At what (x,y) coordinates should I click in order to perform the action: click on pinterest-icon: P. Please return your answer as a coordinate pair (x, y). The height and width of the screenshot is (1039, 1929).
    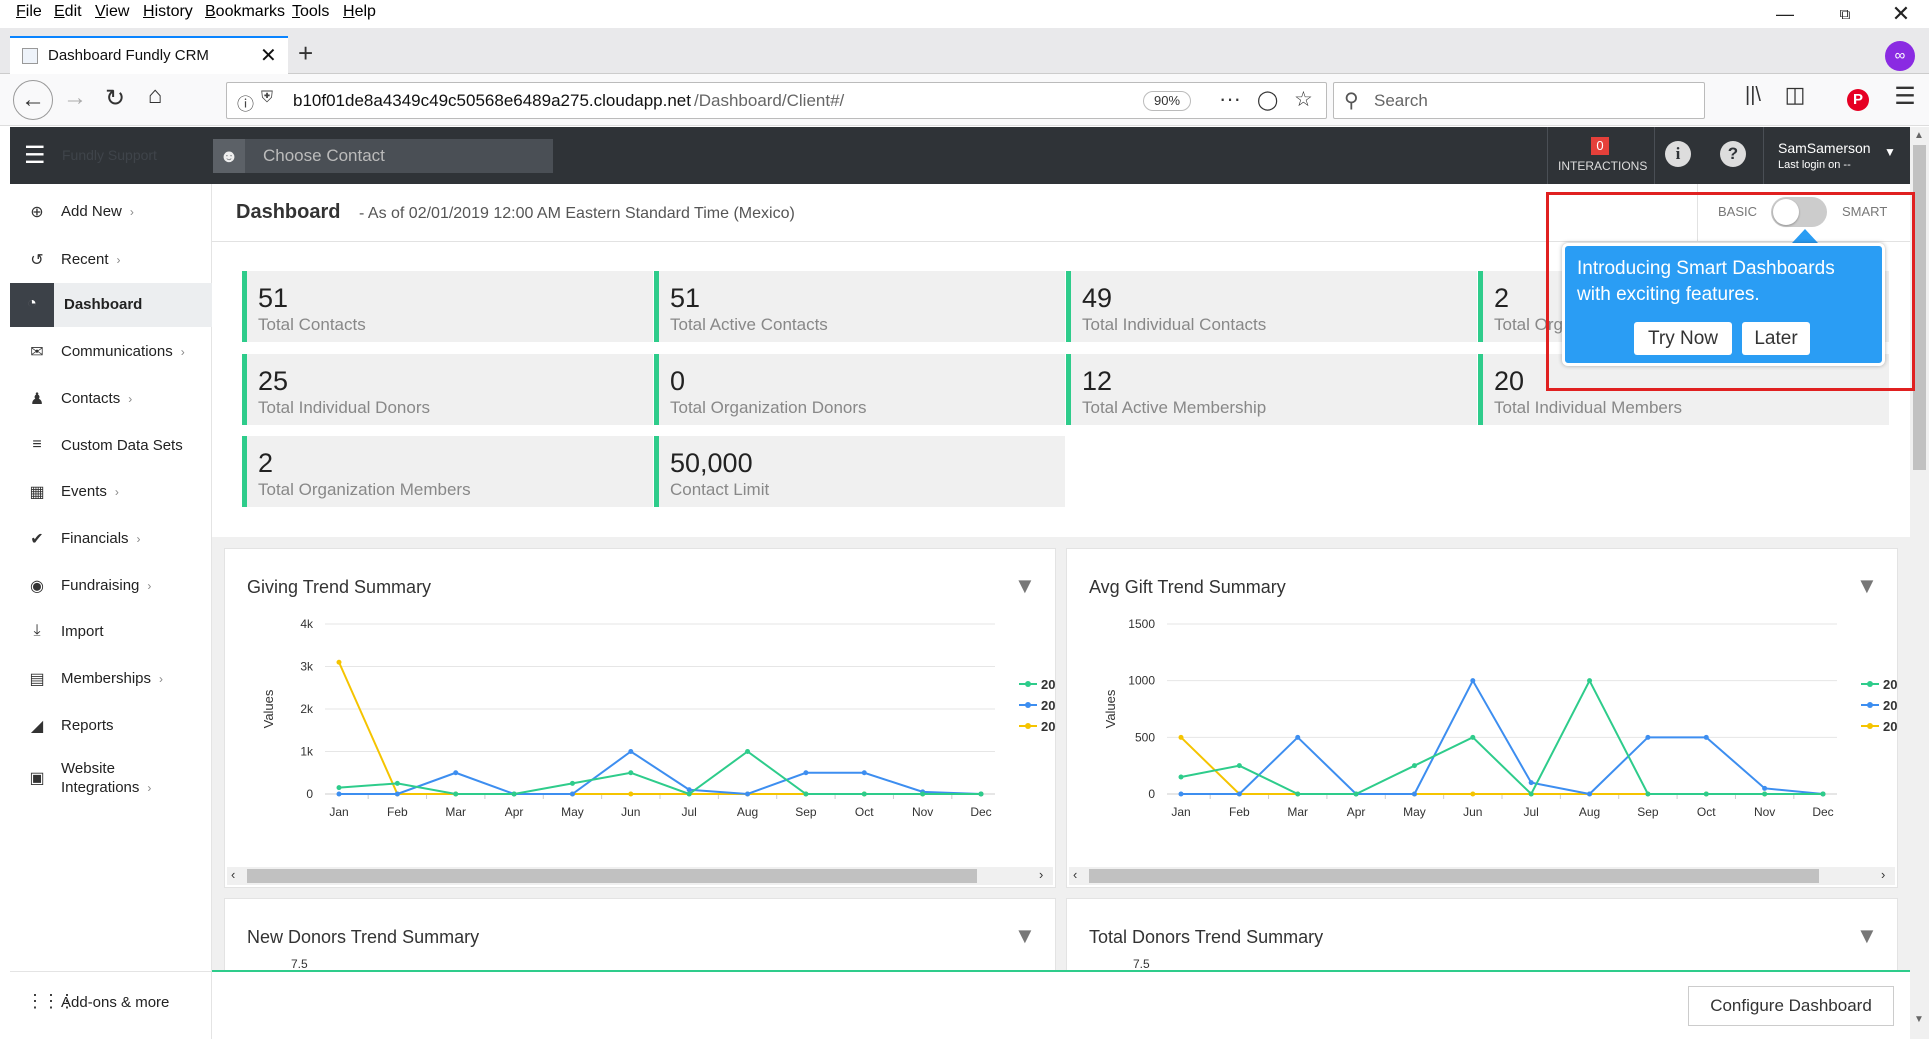
    Looking at the image, I should click on (1858, 100).